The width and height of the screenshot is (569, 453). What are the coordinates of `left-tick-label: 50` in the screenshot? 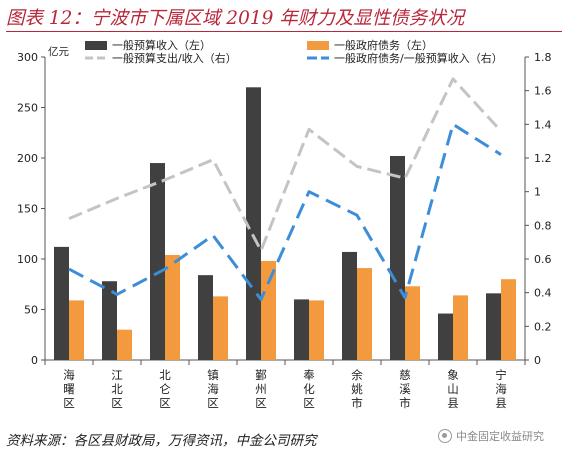 It's located at (31, 310).